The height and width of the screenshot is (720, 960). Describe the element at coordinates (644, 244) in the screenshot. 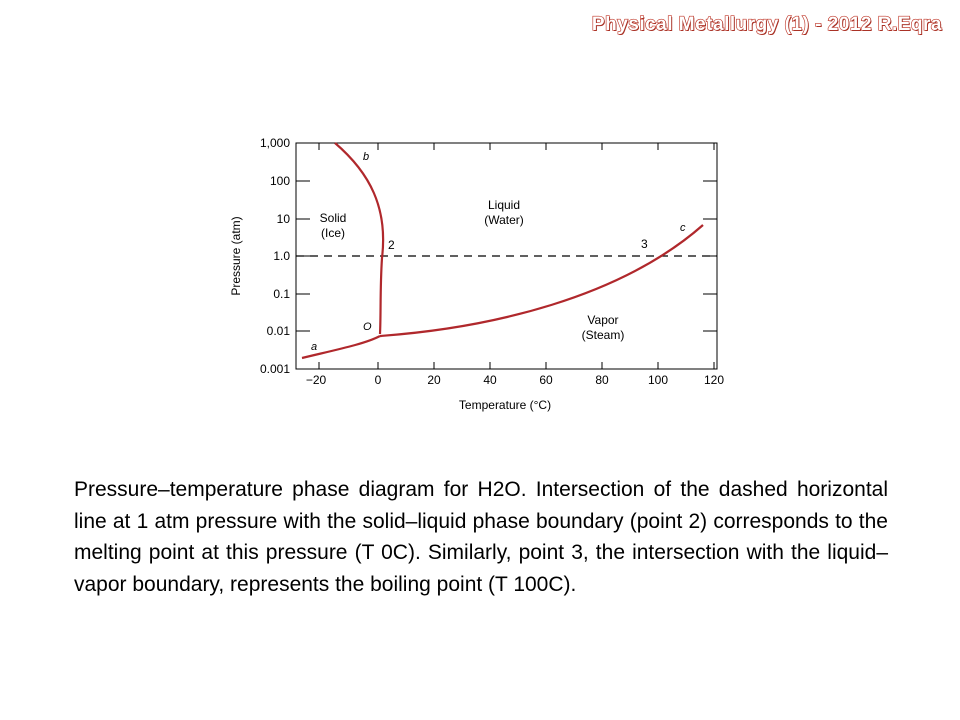

I see `point-label-3: 3` at that location.